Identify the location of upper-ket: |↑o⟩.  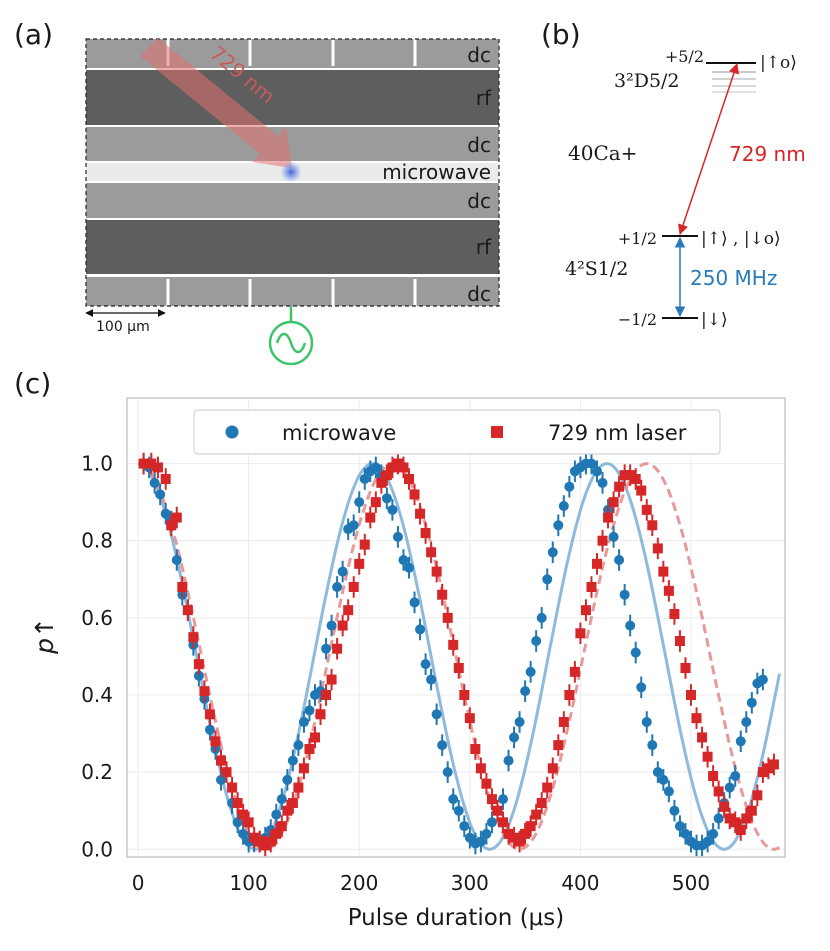
(778, 63).